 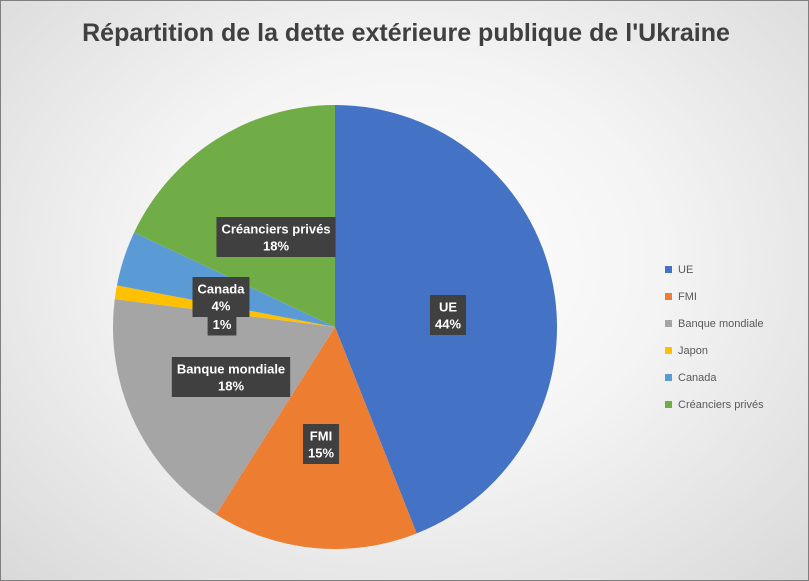 I want to click on data-label-japon: 1%, so click(x=222, y=324).